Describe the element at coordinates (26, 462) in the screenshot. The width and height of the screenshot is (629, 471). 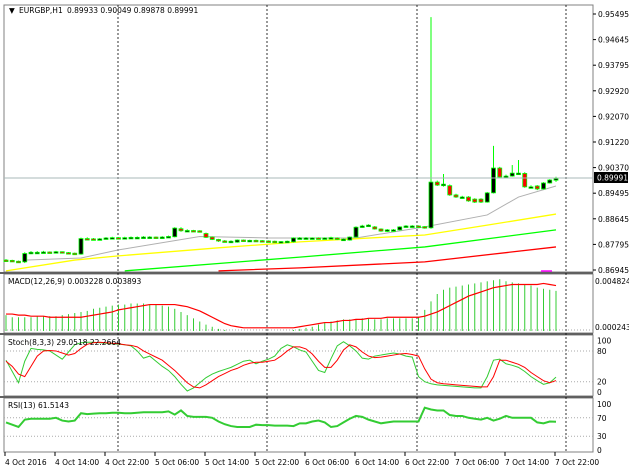
I see `time-tick-label: 4 Oct 2016` at that location.